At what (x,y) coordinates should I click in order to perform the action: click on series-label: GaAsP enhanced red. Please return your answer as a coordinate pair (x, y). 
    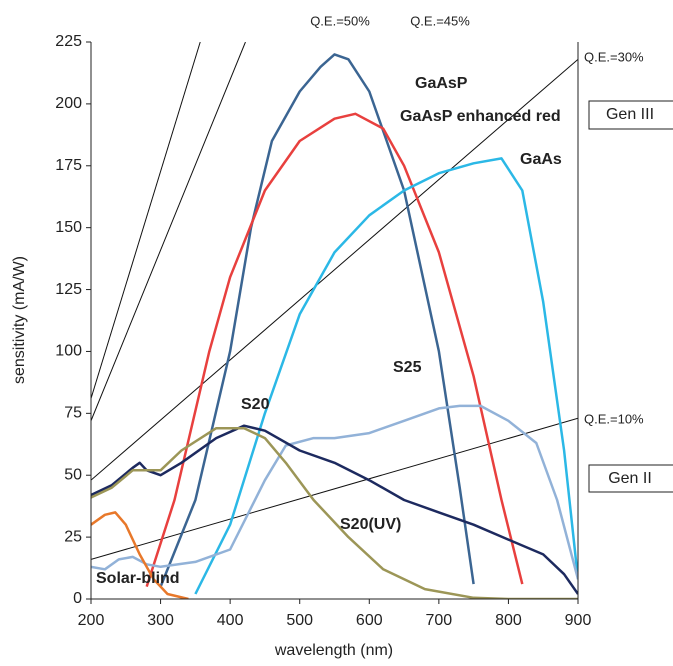
    Looking at the image, I should click on (480, 116).